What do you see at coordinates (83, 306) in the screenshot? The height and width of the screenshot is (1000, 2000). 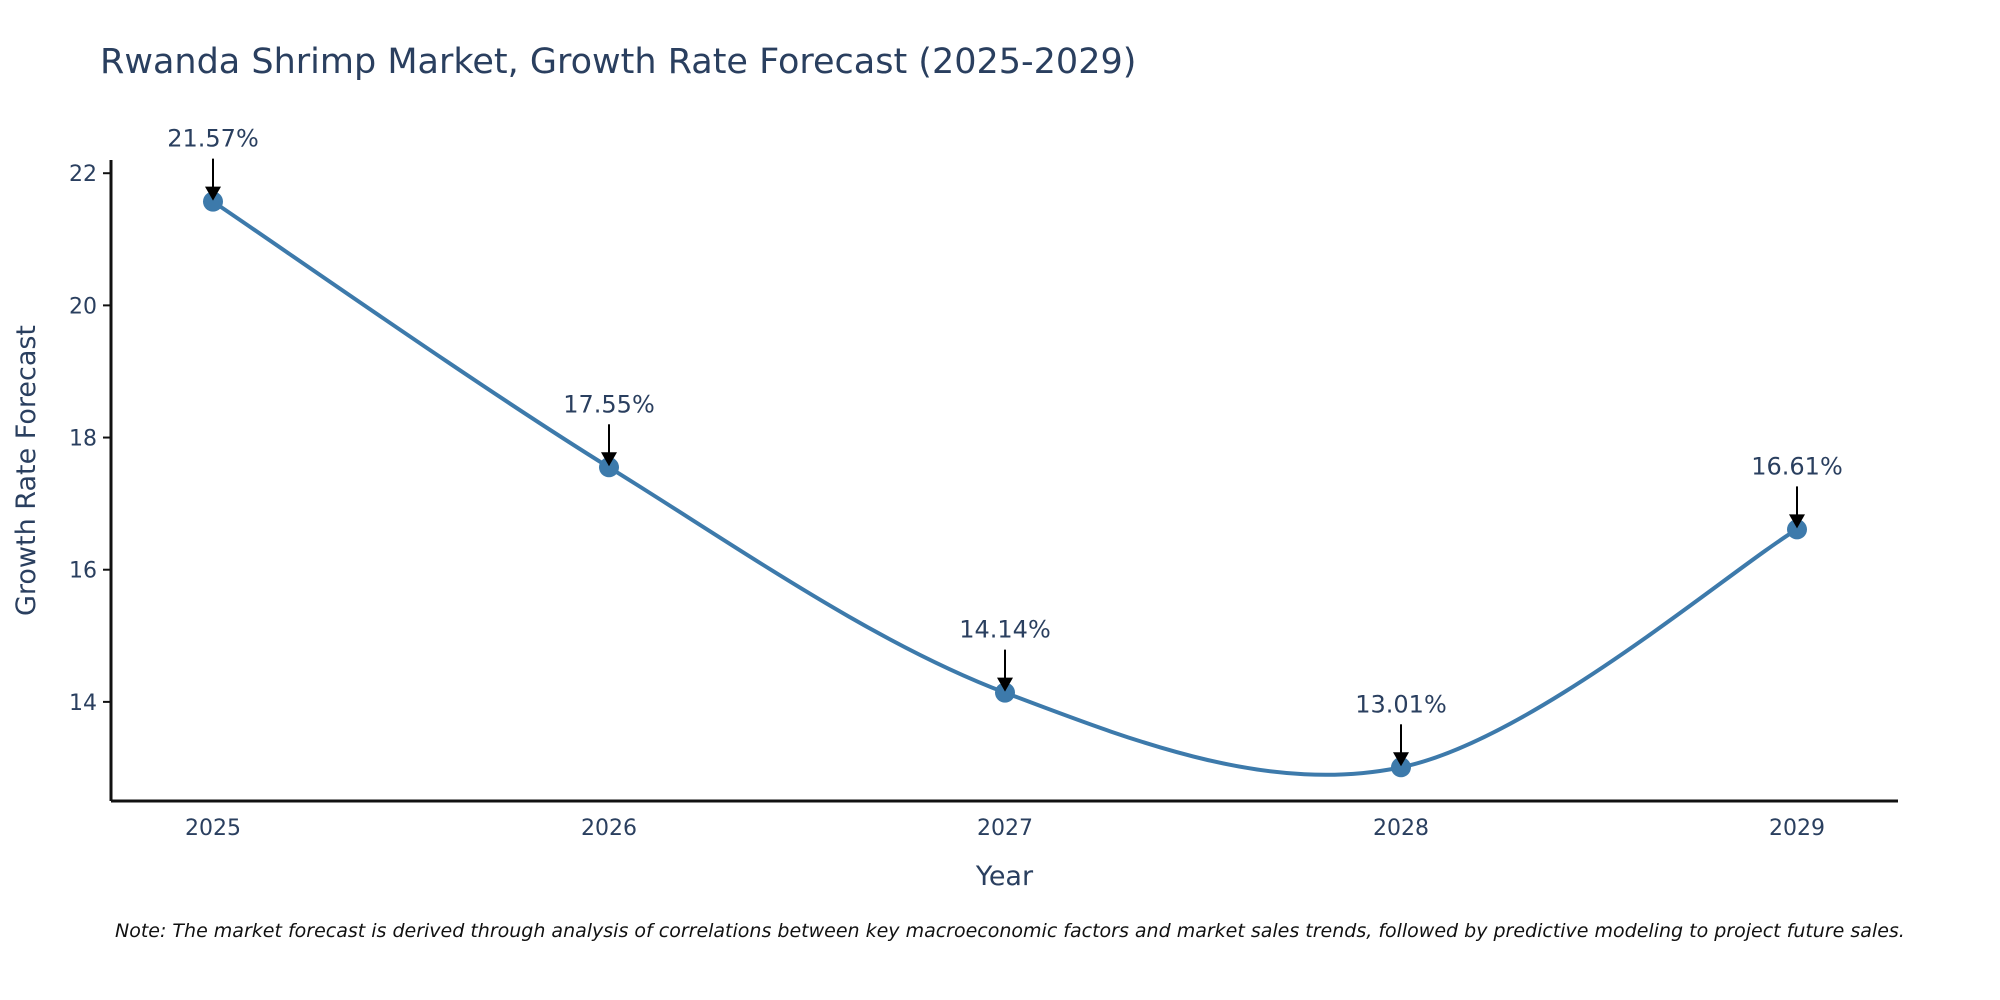 I see `y-tick-label: 20` at bounding box center [83, 306].